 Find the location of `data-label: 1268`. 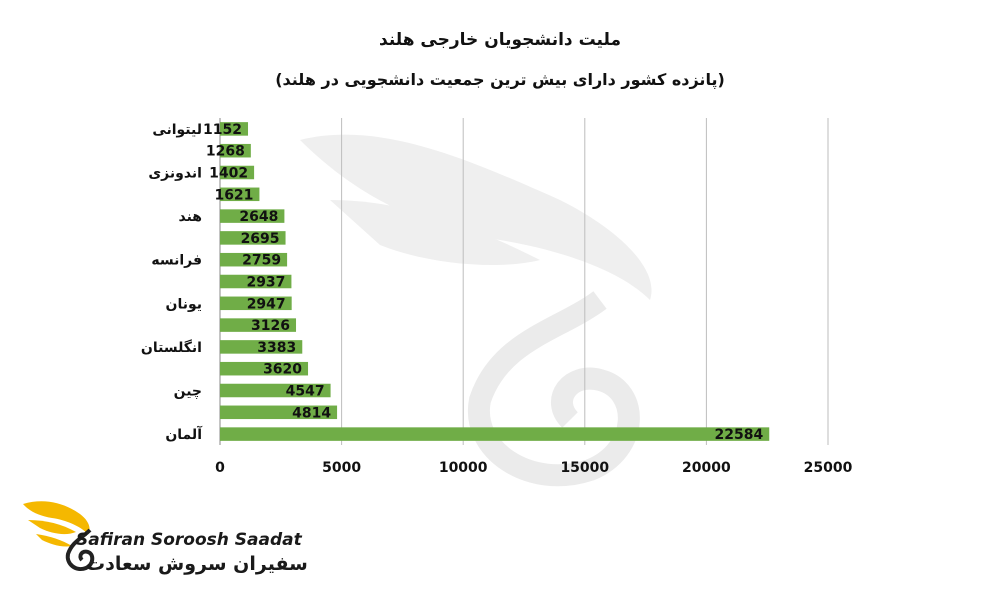

data-label: 1268 is located at coordinates (225, 152).